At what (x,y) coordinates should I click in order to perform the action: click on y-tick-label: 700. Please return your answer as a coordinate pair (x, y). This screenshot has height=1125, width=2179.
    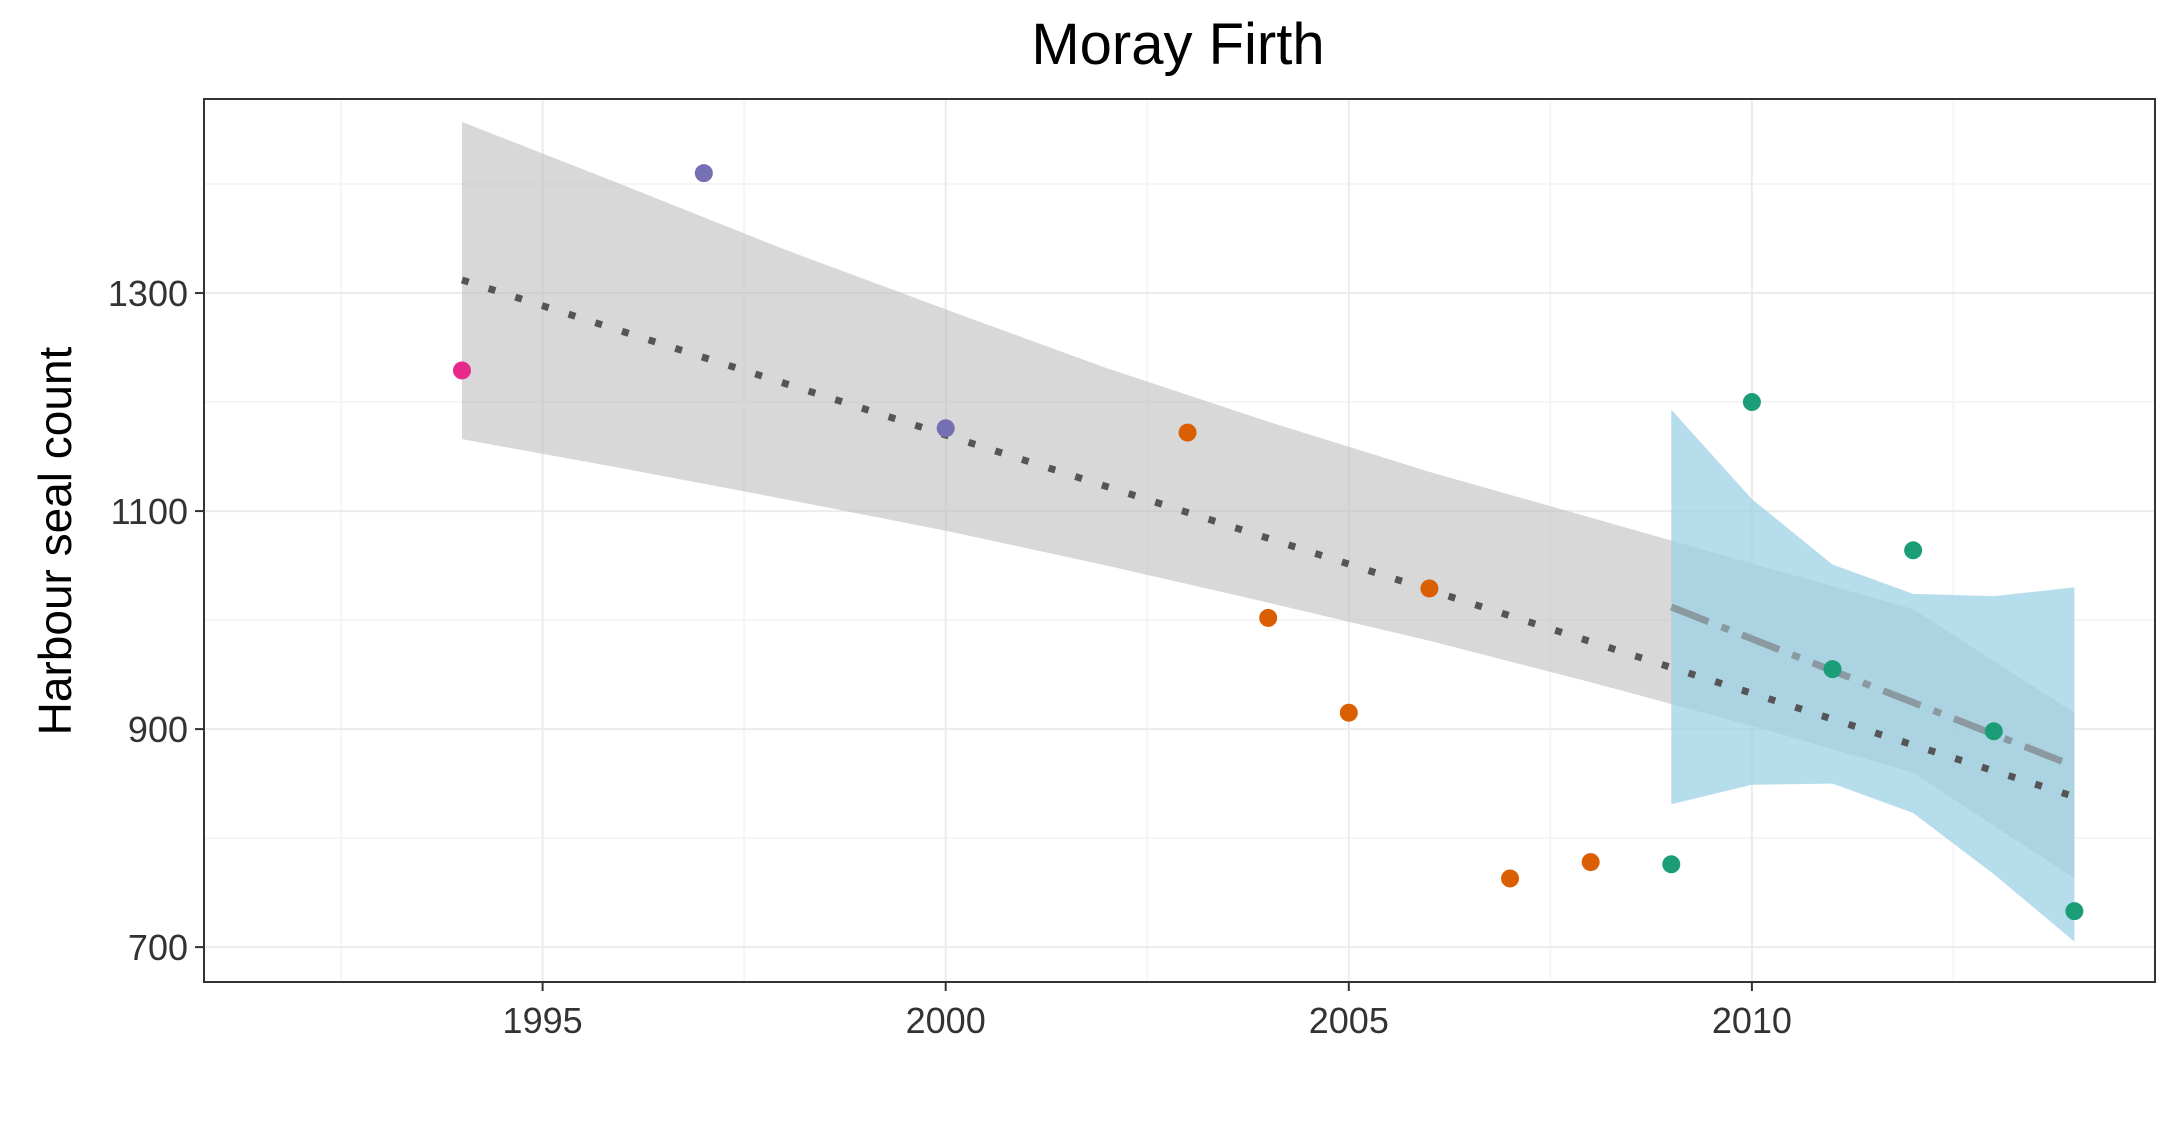
    Looking at the image, I should click on (158, 947).